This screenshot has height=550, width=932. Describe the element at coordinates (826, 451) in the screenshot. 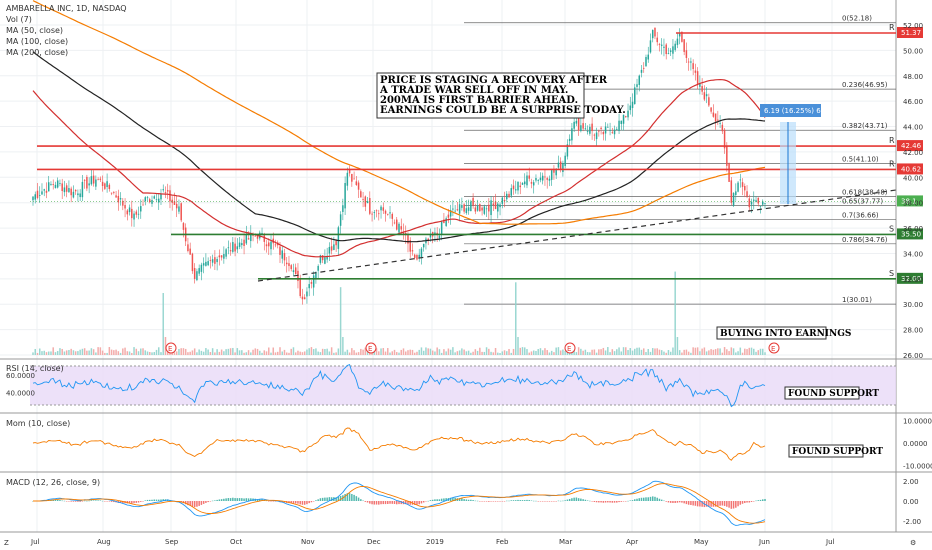

I see `mom-support-box` at that location.